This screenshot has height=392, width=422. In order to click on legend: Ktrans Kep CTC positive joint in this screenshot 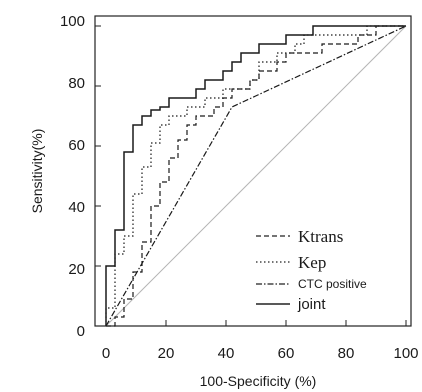, I will do `click(311, 270)`.